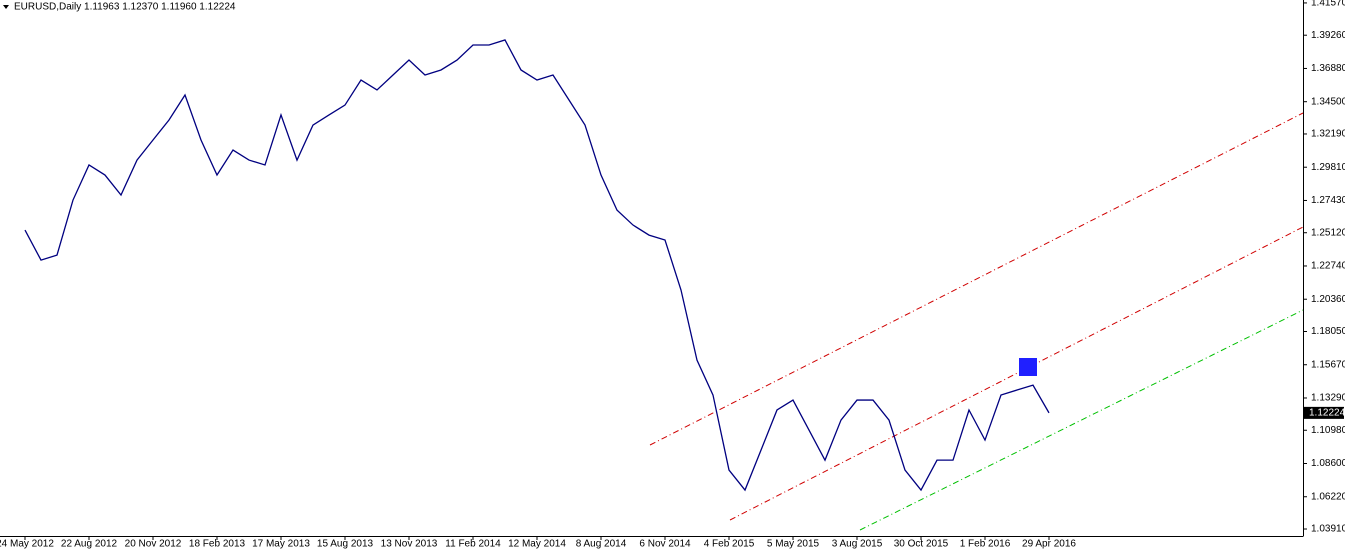 This screenshot has width=1345, height=553. I want to click on y-tick-label: 1.36880, so click(1328, 68).